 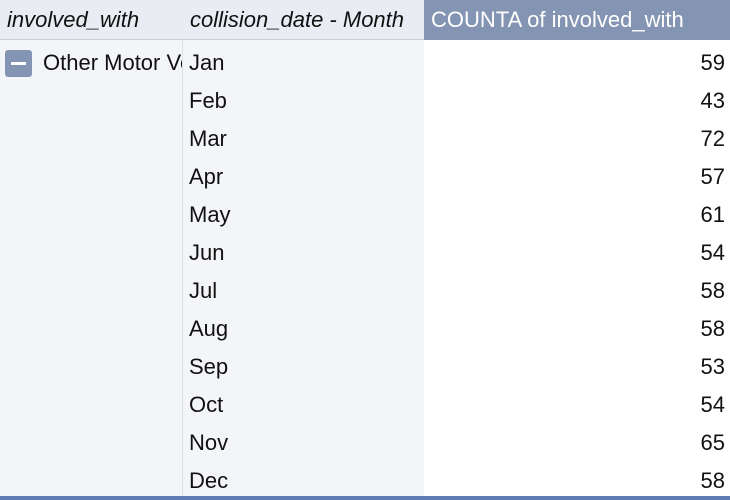 I want to click on month-cell: Jun, so click(x=207, y=252).